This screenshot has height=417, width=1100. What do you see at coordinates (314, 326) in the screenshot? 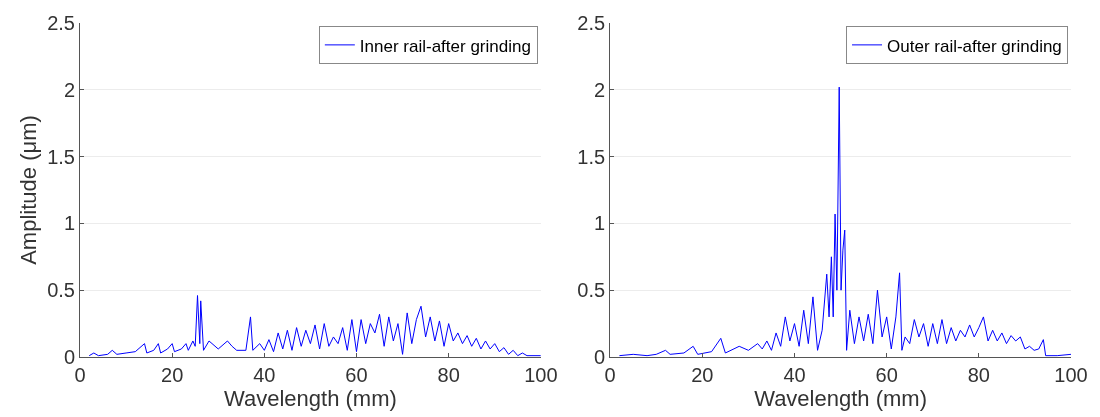
I see `line-series` at bounding box center [314, 326].